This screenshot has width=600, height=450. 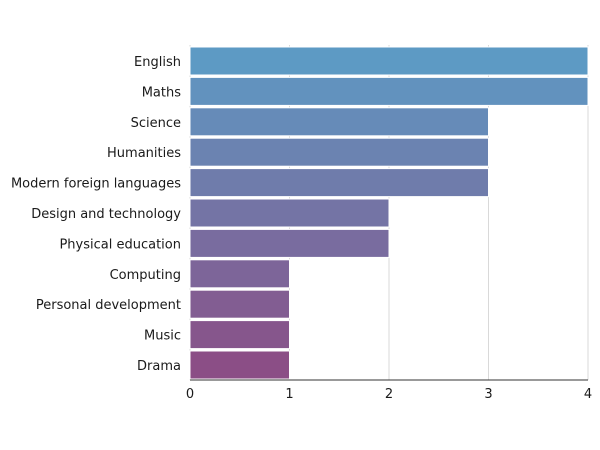 I want to click on bar-personal-development, so click(x=239, y=304).